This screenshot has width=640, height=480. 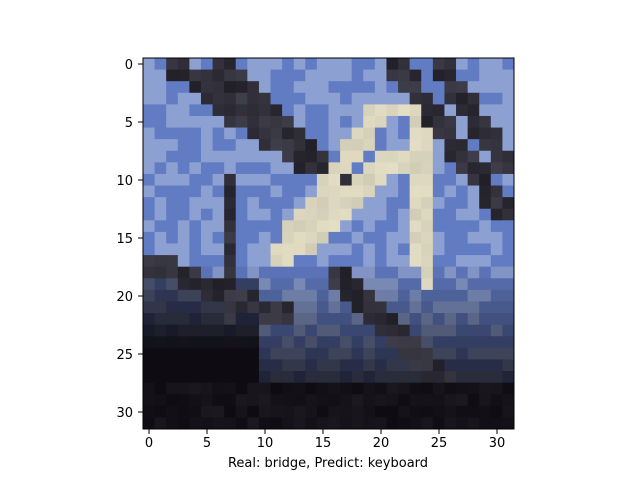 What do you see at coordinates (124, 181) in the screenshot?
I see `y-tick-label: 10` at bounding box center [124, 181].